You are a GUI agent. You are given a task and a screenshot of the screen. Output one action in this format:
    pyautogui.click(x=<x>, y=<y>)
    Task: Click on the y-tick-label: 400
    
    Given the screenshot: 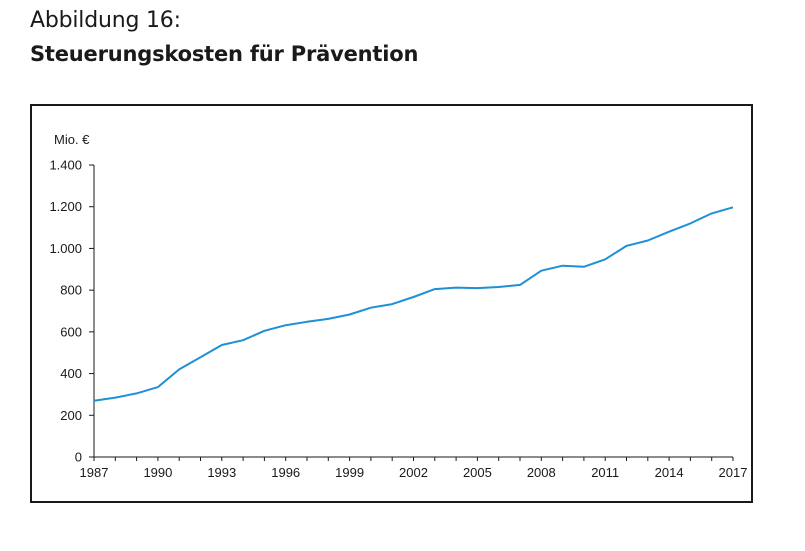 What is the action you would take?
    pyautogui.click(x=71, y=373)
    